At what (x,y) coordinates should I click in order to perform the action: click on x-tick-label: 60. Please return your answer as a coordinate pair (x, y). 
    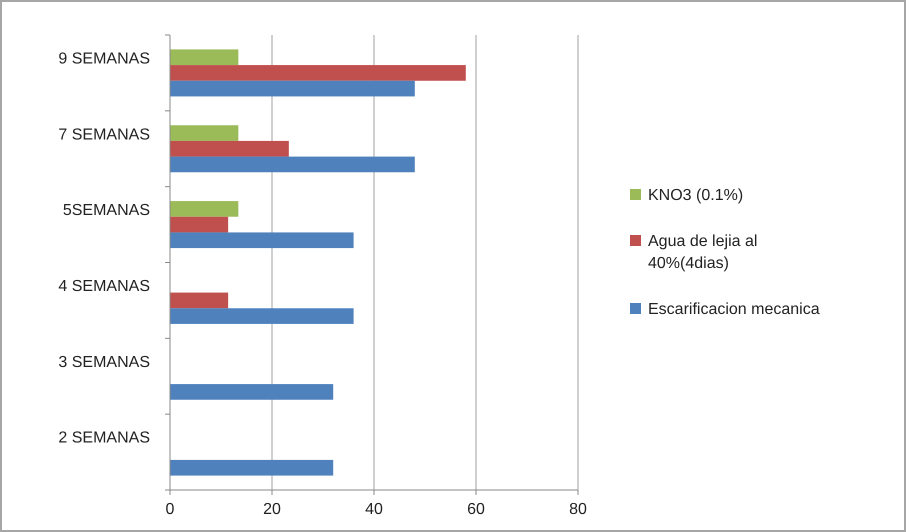
    Looking at the image, I should click on (476, 509).